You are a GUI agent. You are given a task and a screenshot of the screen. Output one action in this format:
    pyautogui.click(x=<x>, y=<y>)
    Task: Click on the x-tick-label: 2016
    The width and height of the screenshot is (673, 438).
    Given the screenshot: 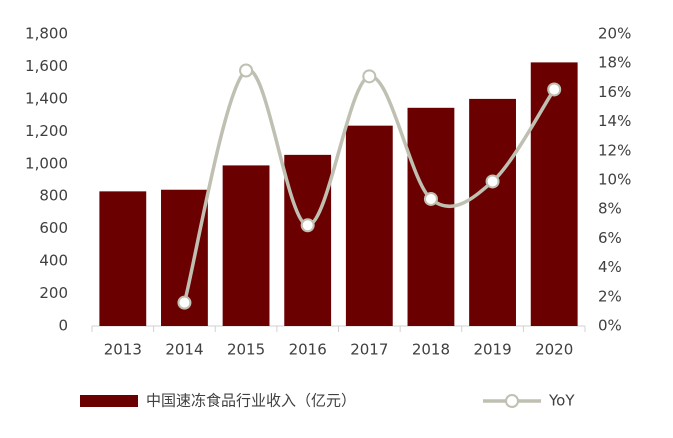 What is the action you would take?
    pyautogui.click(x=308, y=350)
    